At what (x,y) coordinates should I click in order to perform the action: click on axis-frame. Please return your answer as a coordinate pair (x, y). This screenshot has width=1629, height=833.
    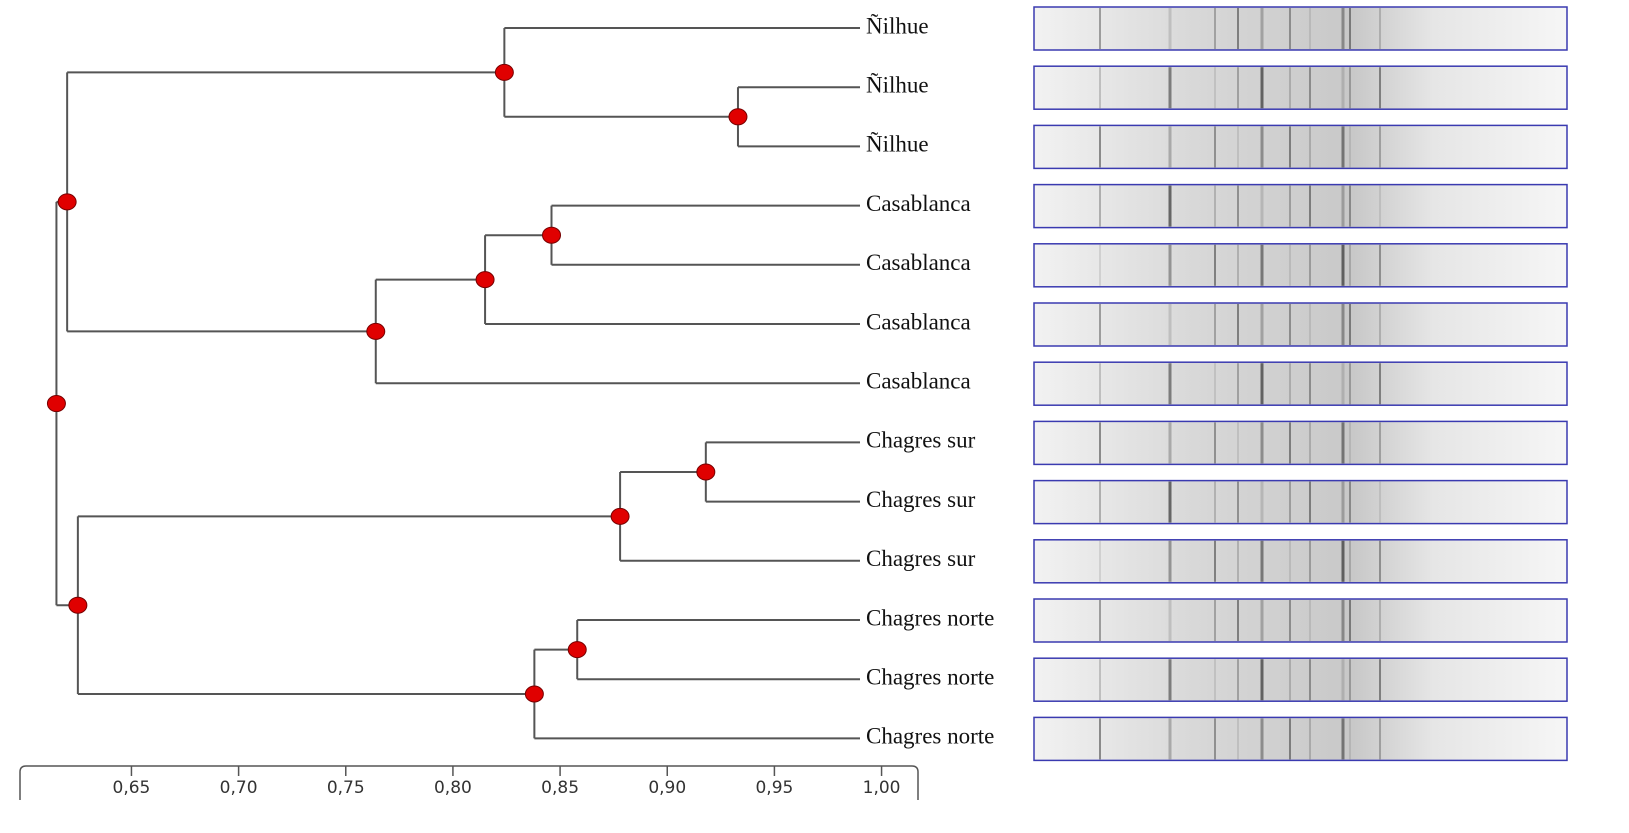
    Looking at the image, I should click on (469, 782).